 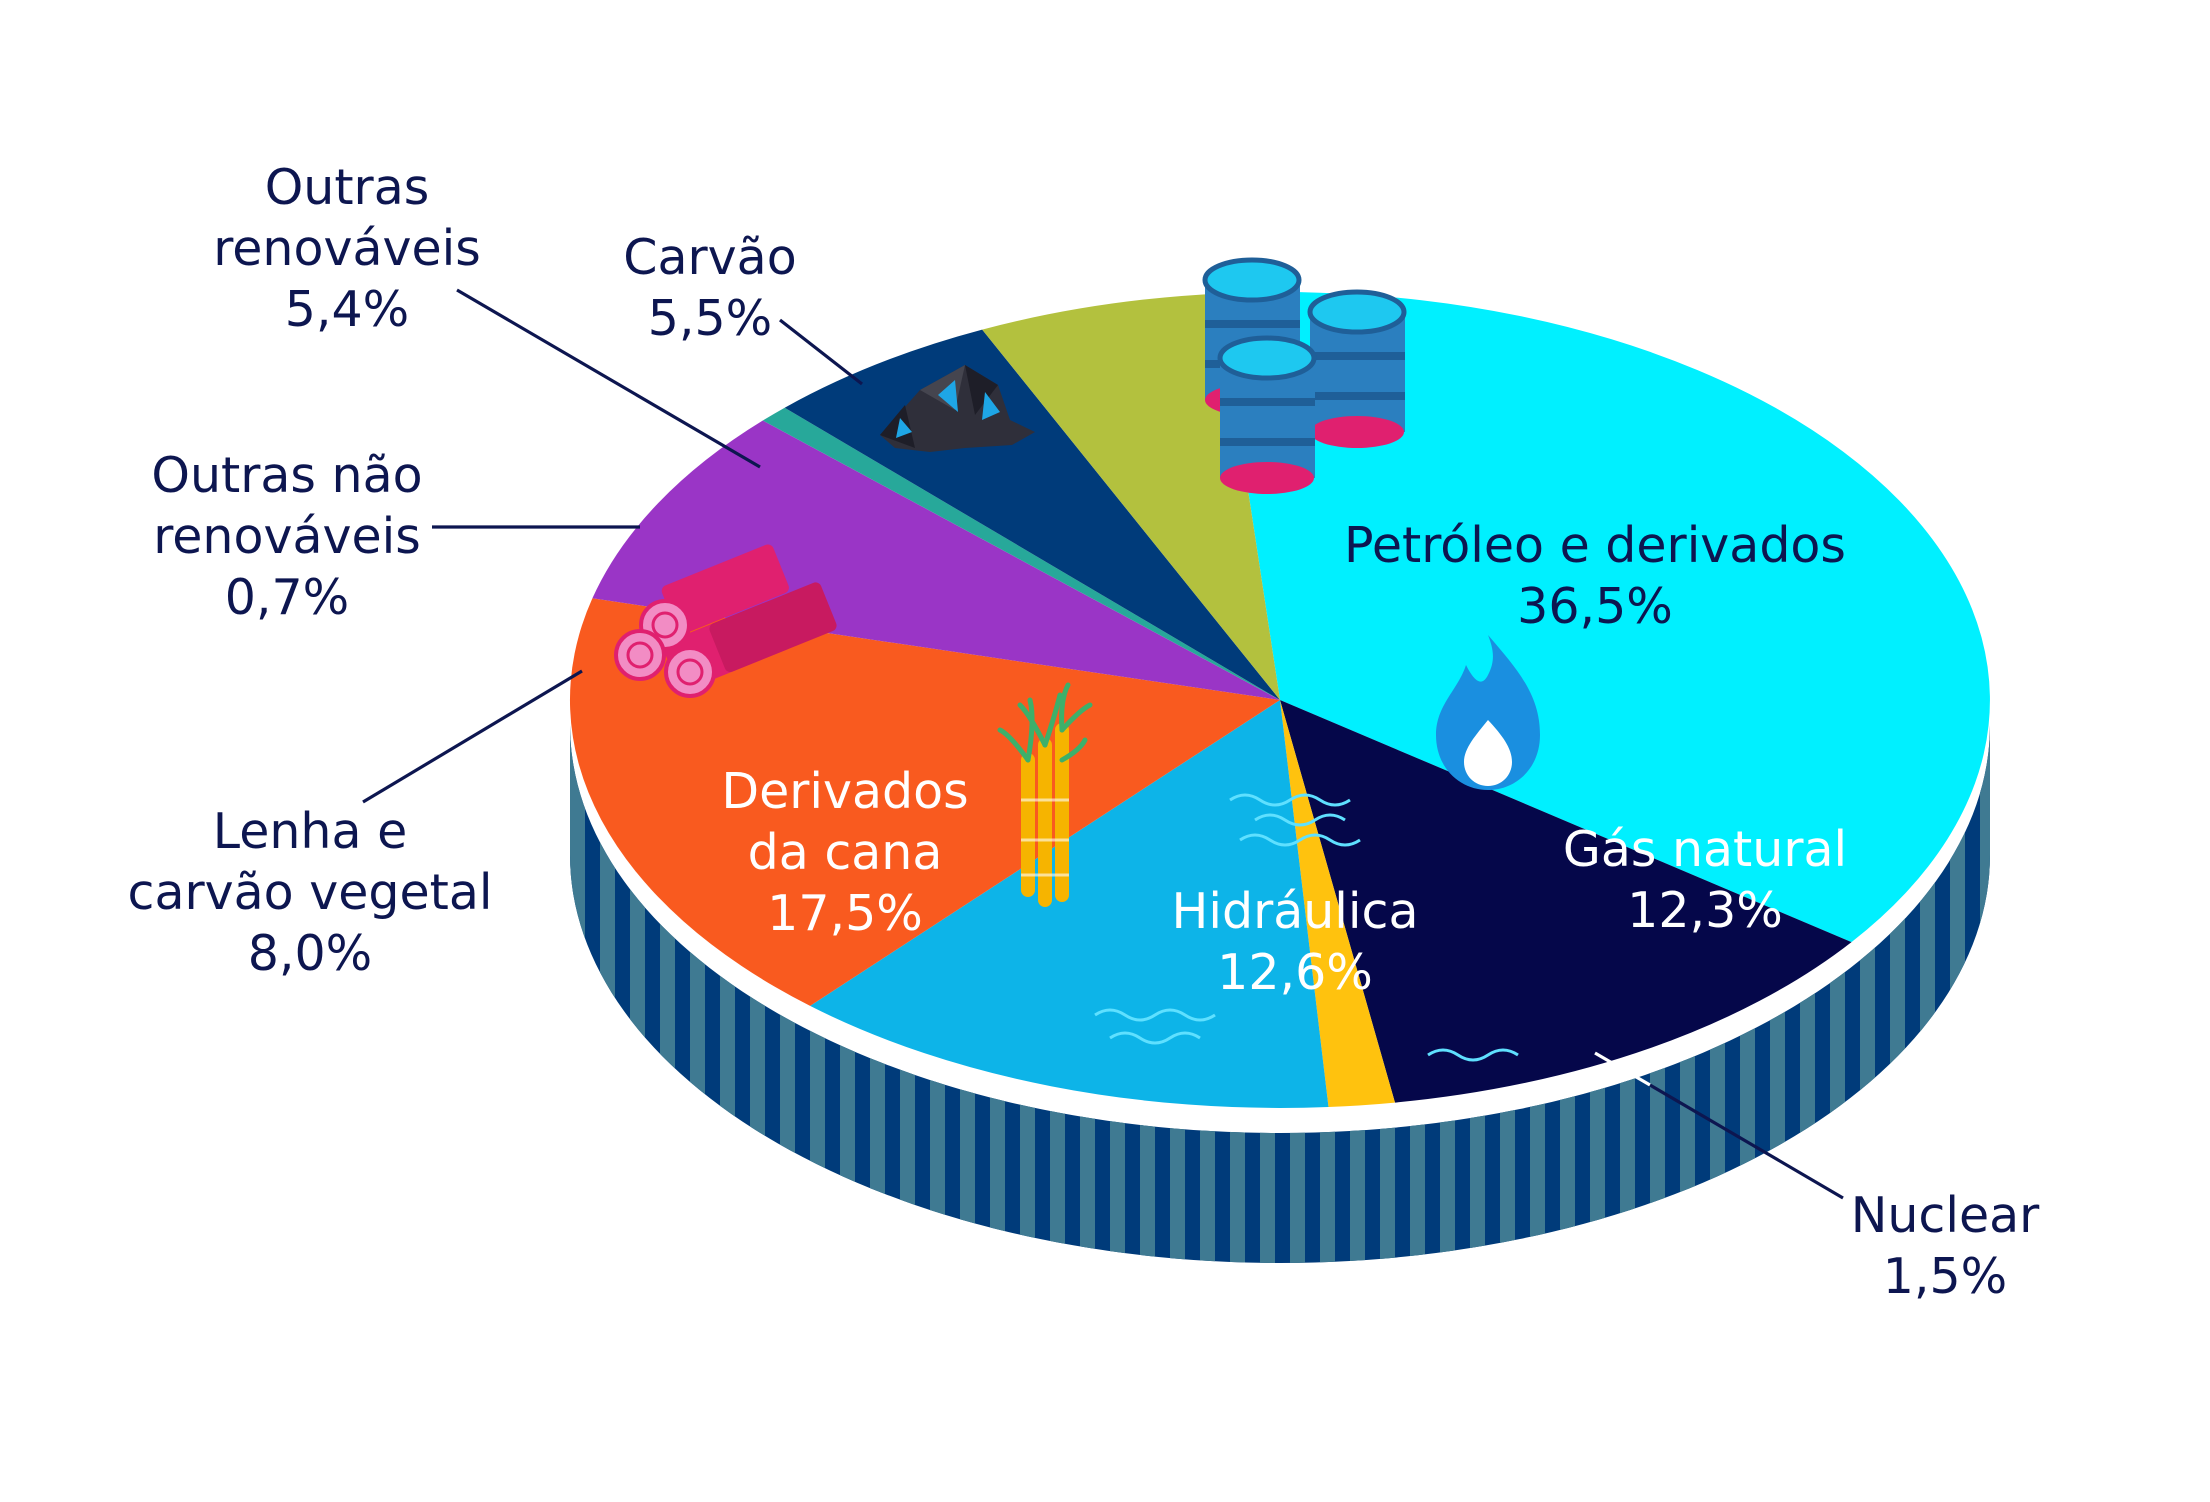 What do you see at coordinates (347, 248) in the screenshot?
I see `label-outras-ren-line-1: renováveis` at bounding box center [347, 248].